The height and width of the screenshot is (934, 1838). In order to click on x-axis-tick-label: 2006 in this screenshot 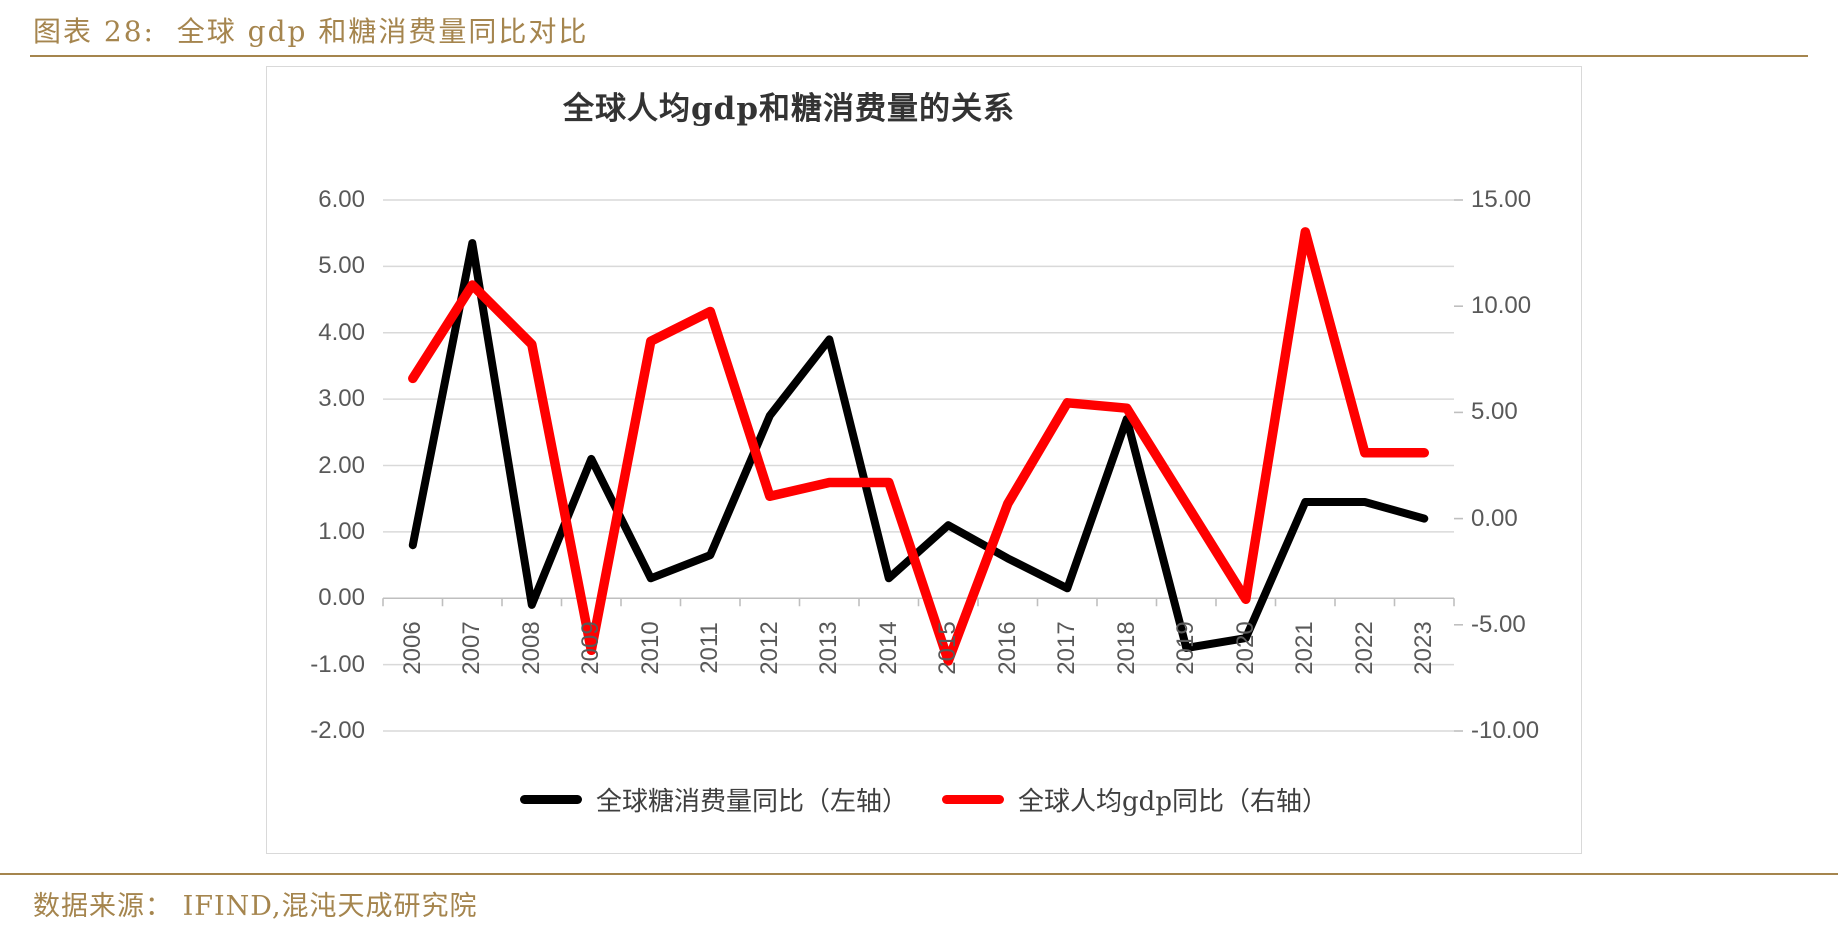, I will do `click(412, 648)`.